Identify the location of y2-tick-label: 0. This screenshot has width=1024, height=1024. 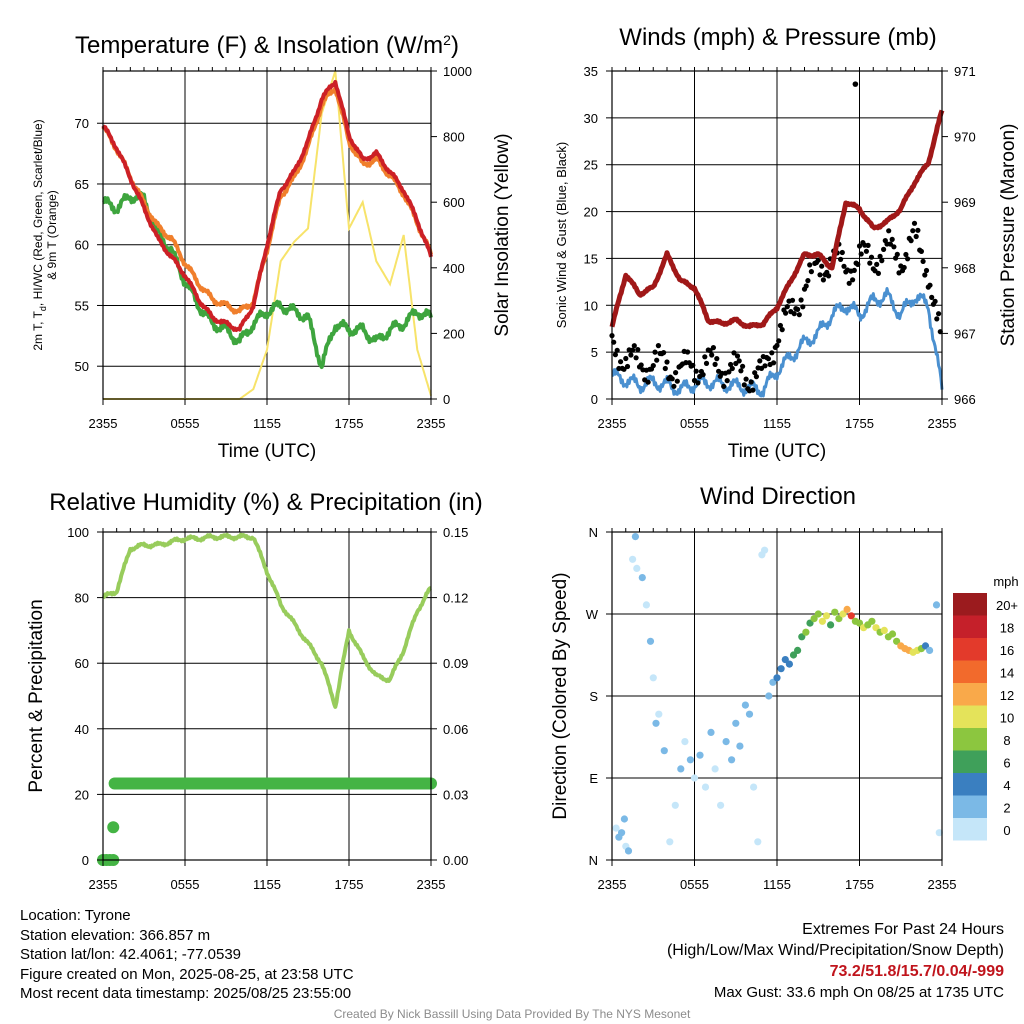
(446, 399).